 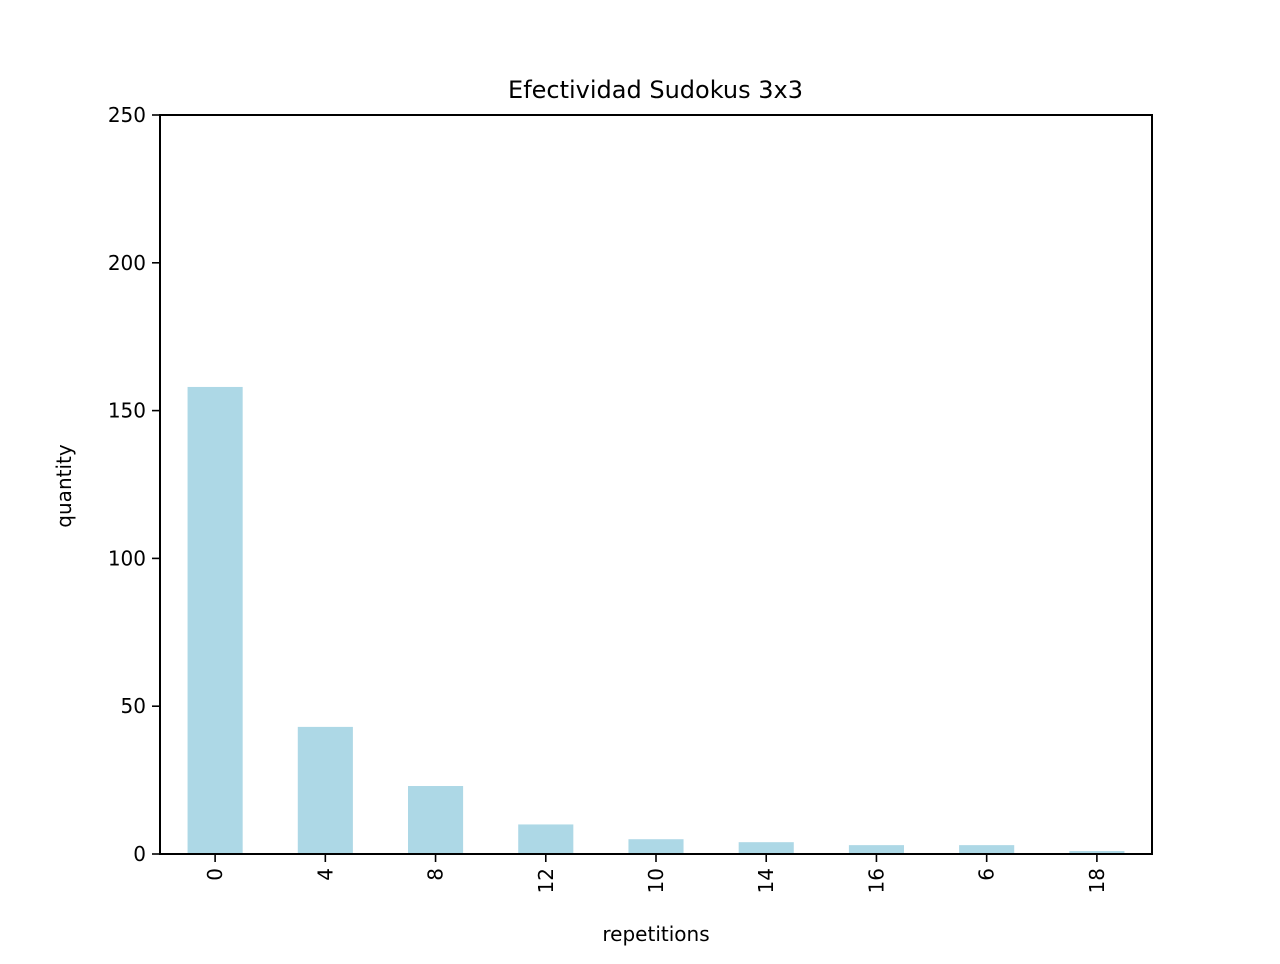 I want to click on x-tick-label: 6, so click(x=987, y=874).